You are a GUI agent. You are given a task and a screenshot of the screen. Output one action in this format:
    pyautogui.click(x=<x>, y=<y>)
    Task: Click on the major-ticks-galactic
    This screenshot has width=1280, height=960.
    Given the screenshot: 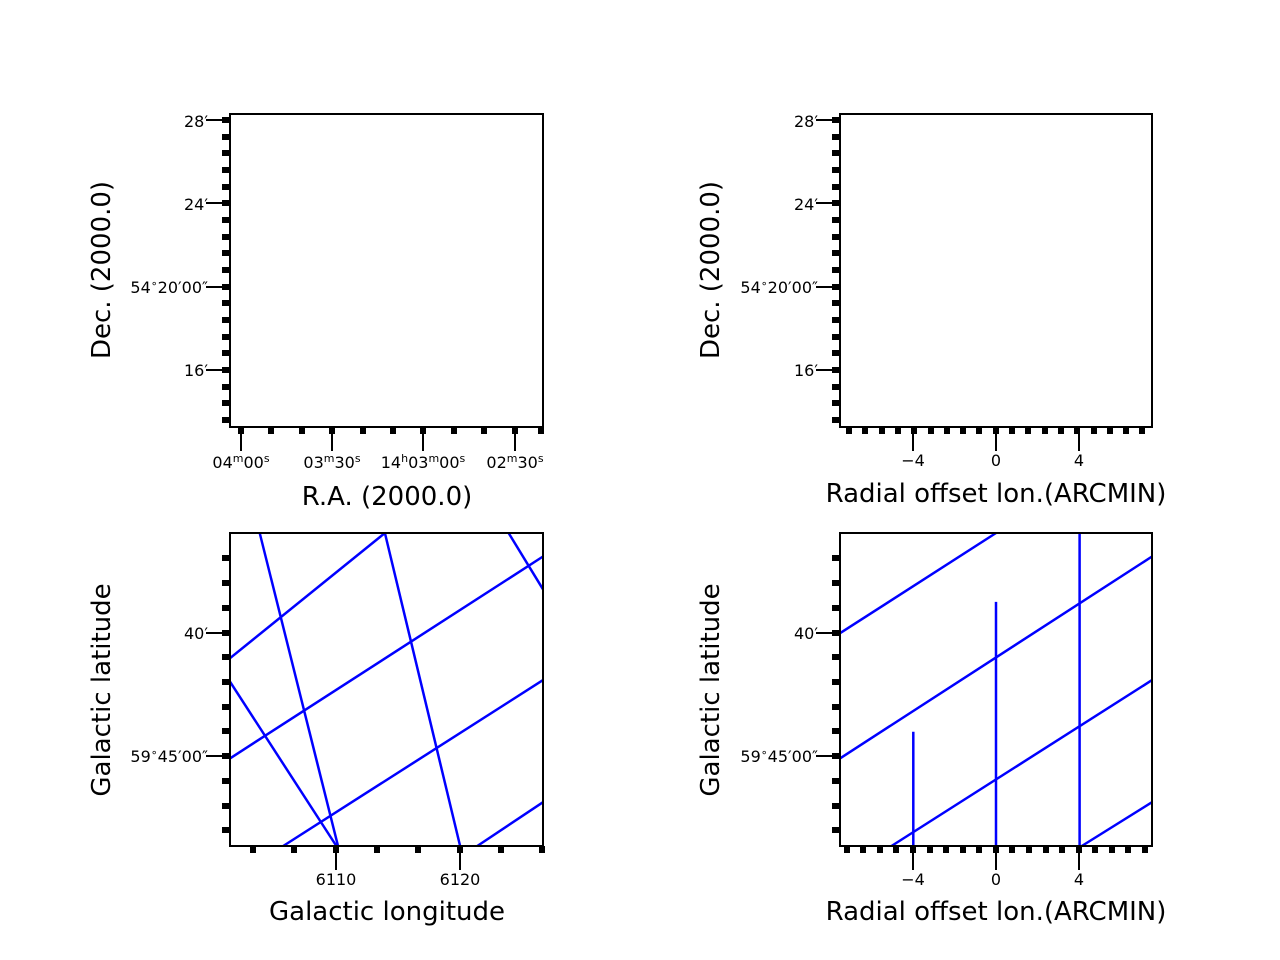 What is the action you would take?
    pyautogui.click(x=333, y=751)
    